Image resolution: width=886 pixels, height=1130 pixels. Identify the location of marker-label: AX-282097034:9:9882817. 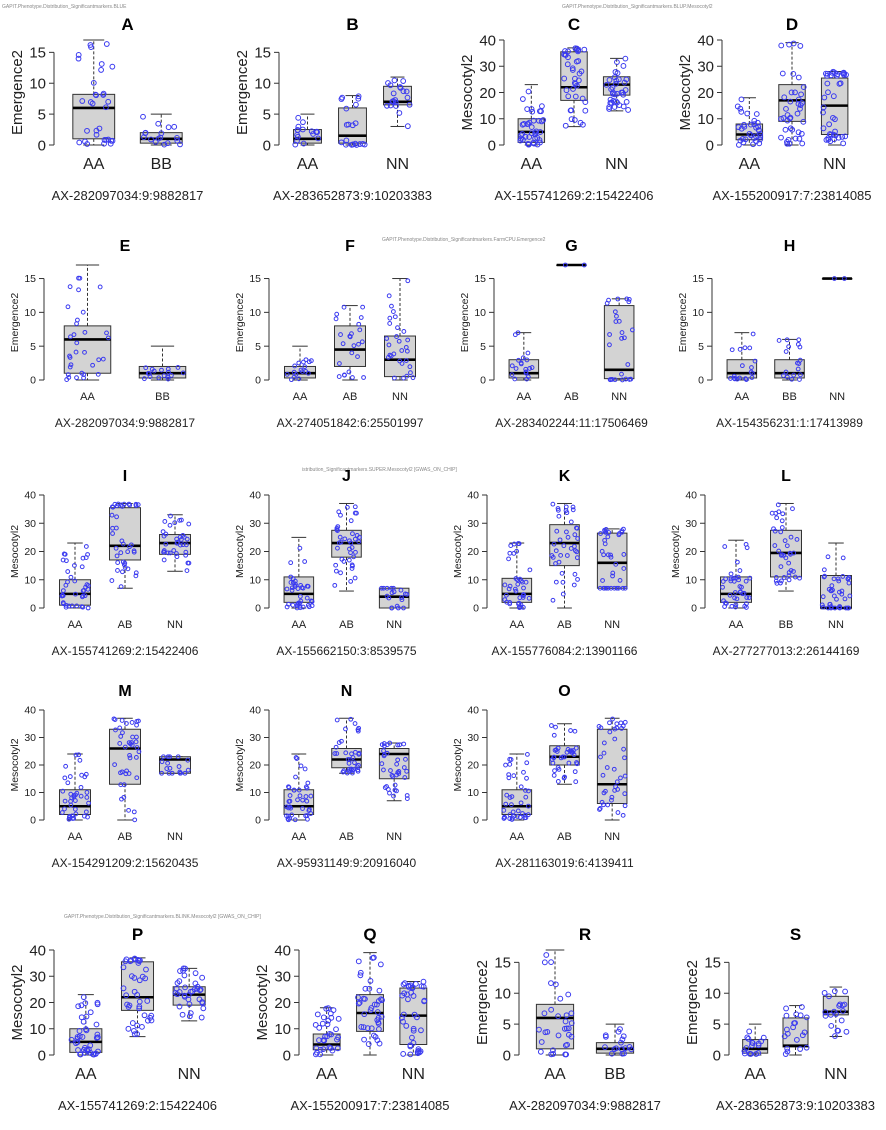
(128, 195).